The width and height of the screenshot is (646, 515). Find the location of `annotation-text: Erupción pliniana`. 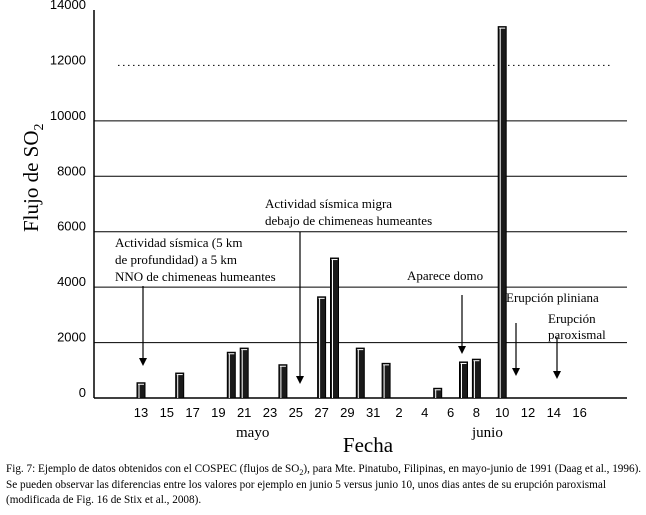

annotation-text: Erupción pliniana is located at coordinates (552, 297).